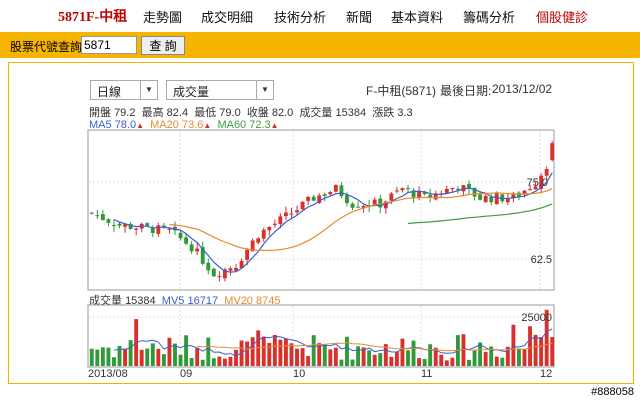 The height and width of the screenshot is (400, 640). I want to click on volume-tick-label: 25000, so click(536, 318).